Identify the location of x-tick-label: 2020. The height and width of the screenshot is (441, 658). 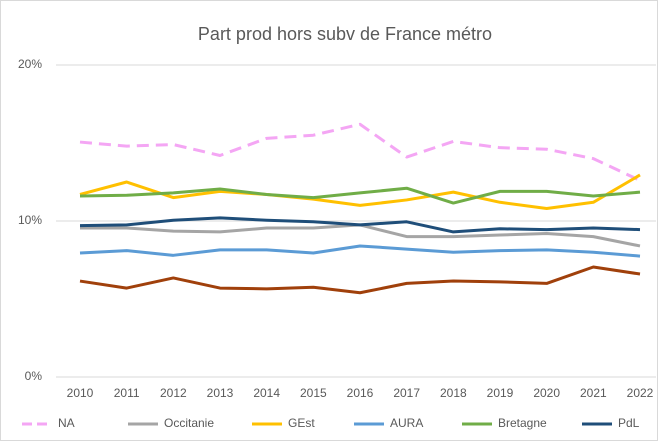
(546, 393).